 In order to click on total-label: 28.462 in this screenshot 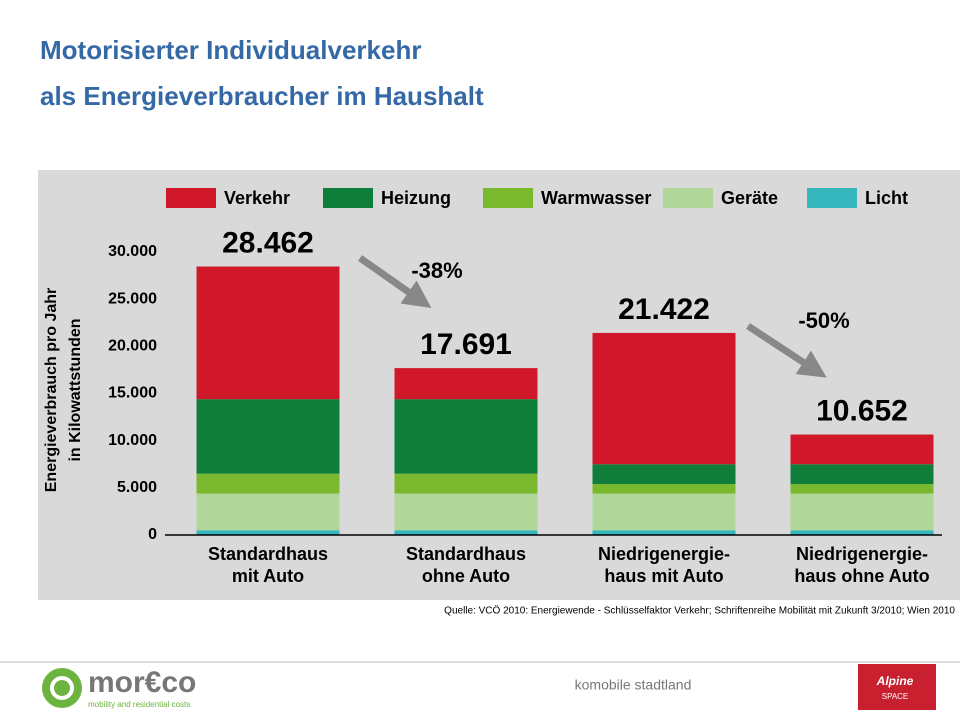, I will do `click(268, 242)`.